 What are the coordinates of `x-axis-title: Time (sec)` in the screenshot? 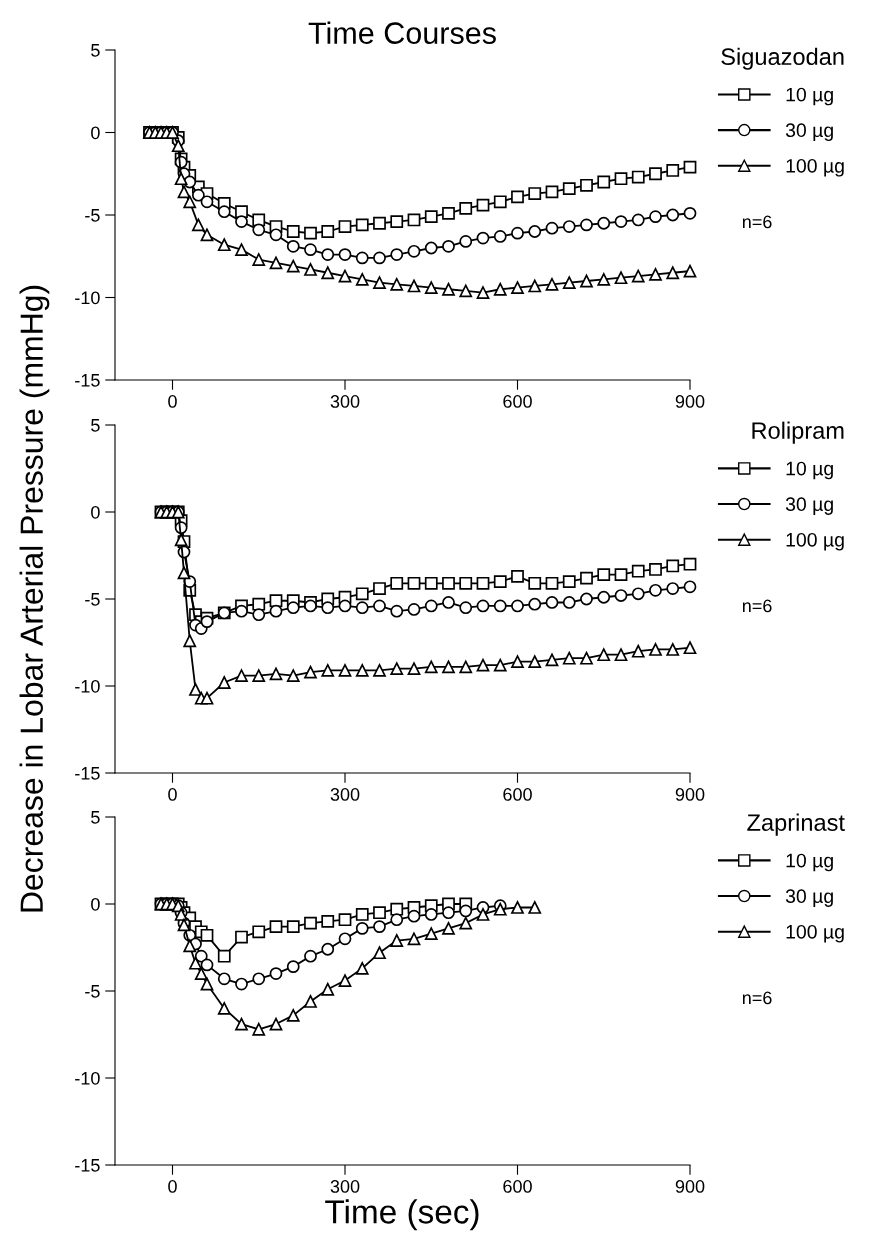 It's located at (402, 1215).